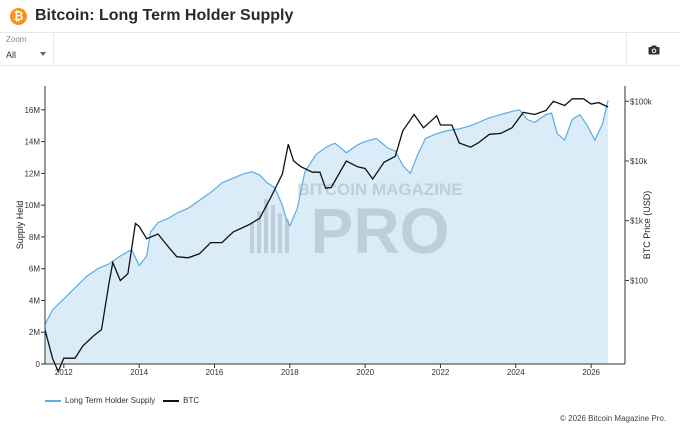 This screenshot has height=429, width=680. Describe the element at coordinates (38, 364) in the screenshot. I see `y-left-tick-label: 0` at that location.